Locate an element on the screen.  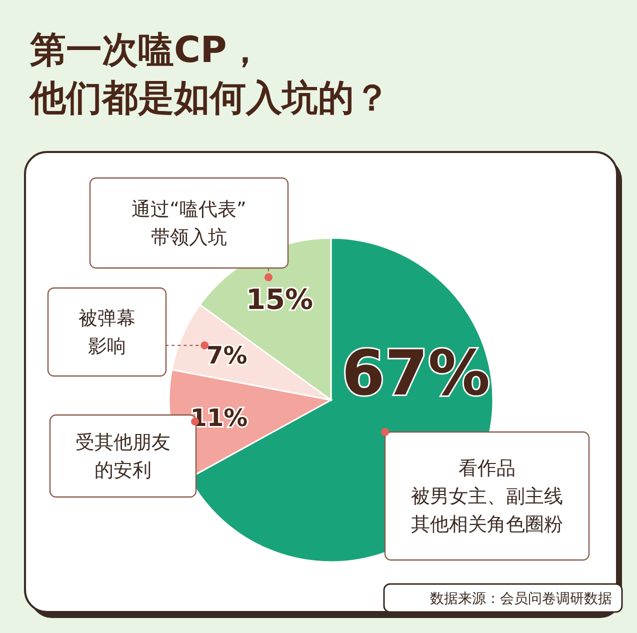
slice-label: 看作品被男女主、副主线其他相关角色圈粉 is located at coordinates (487, 497).